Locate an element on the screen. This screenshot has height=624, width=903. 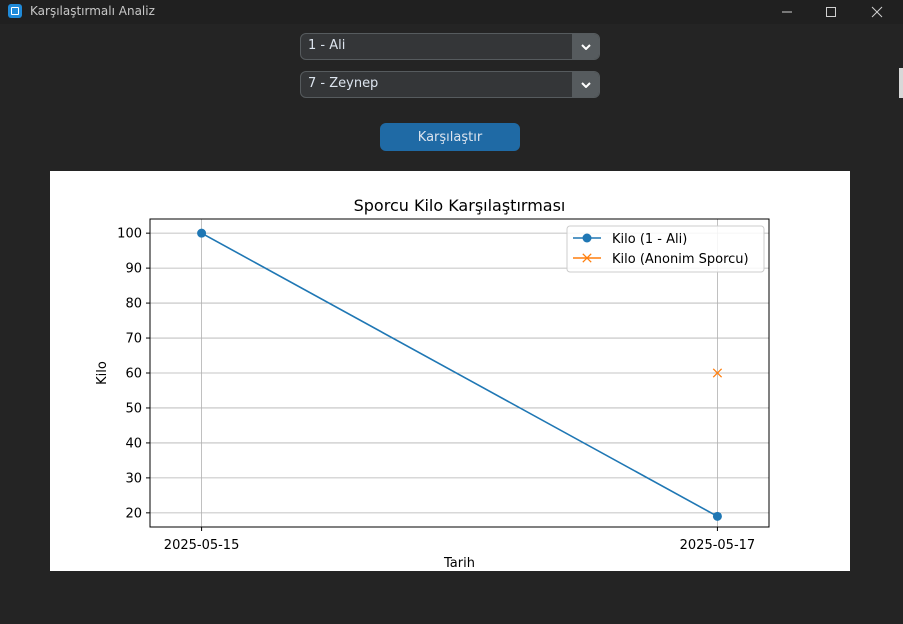
window-title: Karşılaştırmalı Analiz is located at coordinates (92, 11).